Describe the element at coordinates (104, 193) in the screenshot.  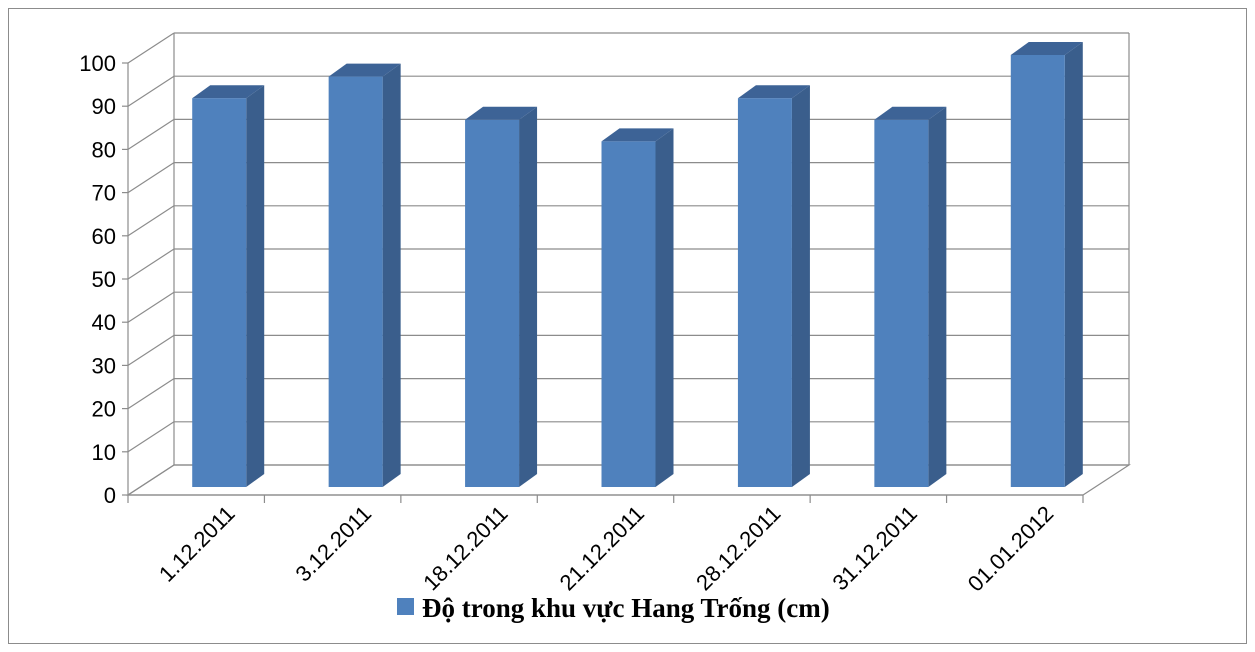
I see `y-tick-label: 70` at that location.